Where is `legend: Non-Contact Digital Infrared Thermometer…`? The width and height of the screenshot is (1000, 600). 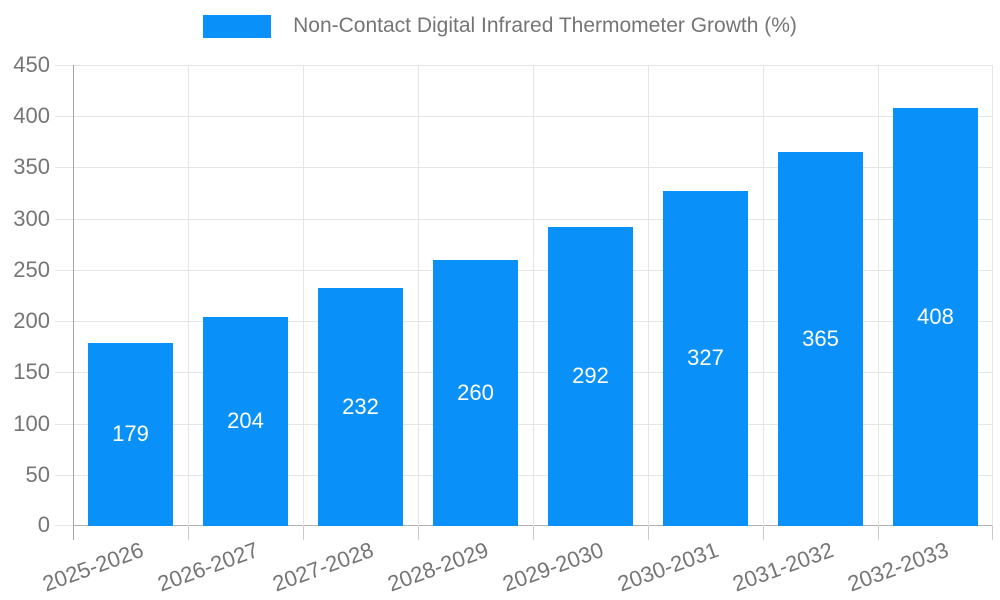 legend: Non-Contact Digital Infrared Thermometer… is located at coordinates (500, 26).